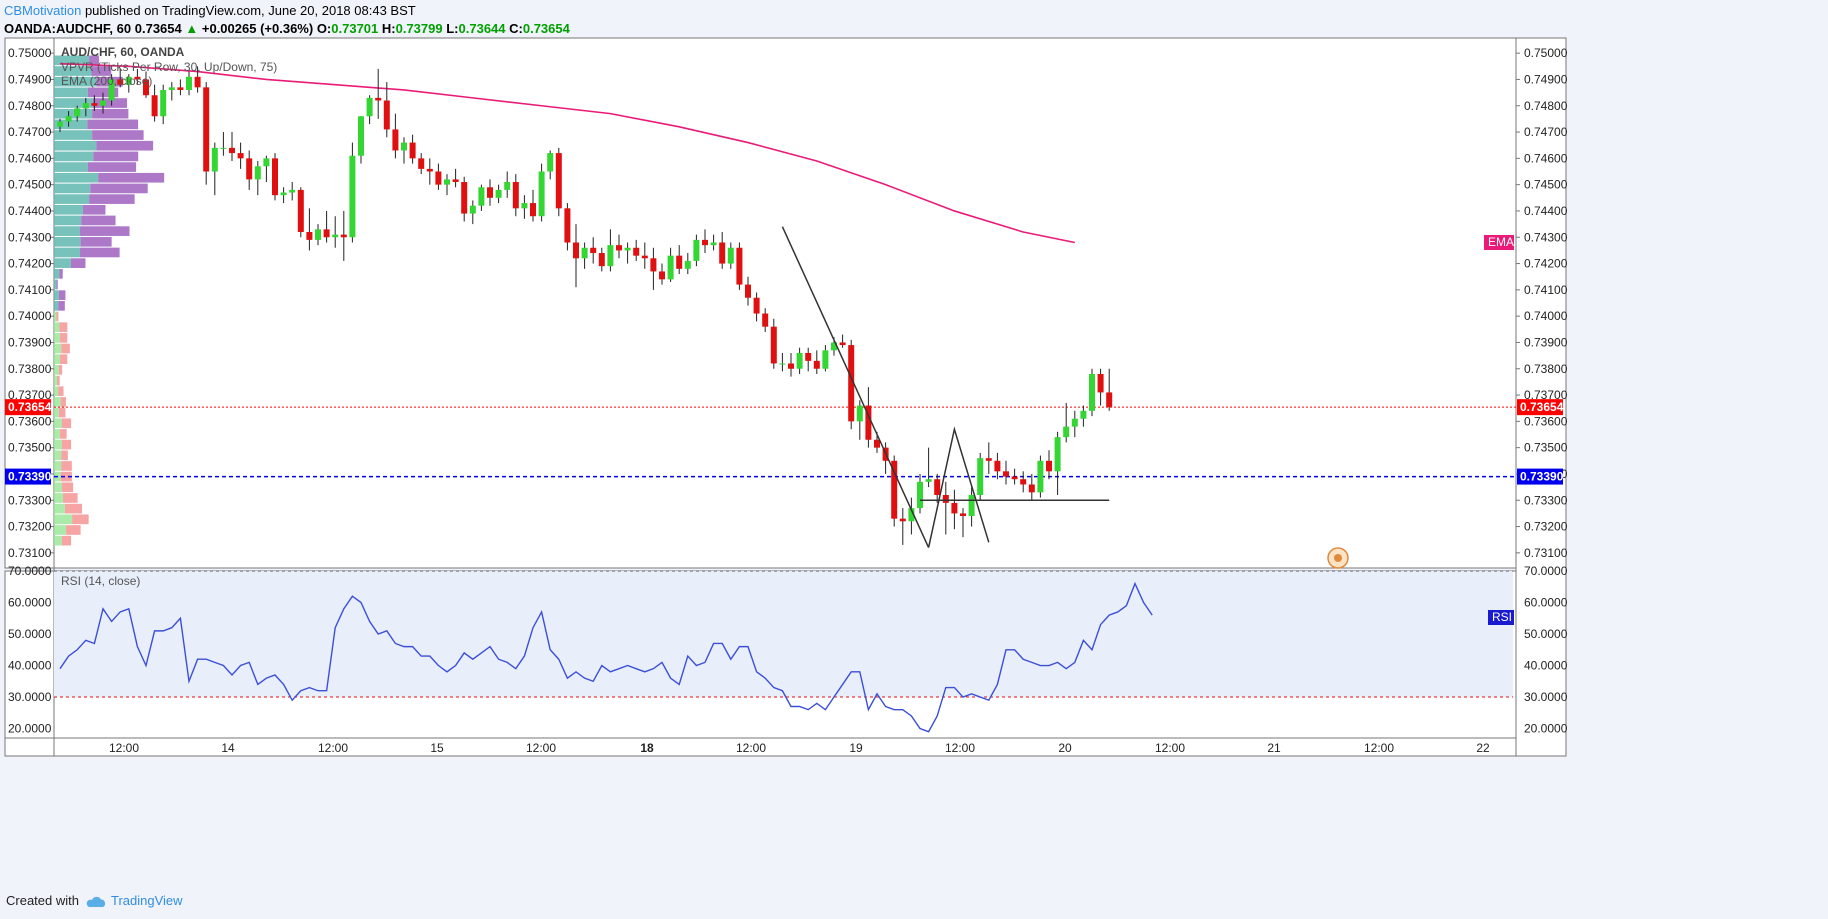 The image size is (1828, 919). Describe the element at coordinates (30, 603) in the screenshot. I see `rsi-left-tick: 60.0000` at that location.